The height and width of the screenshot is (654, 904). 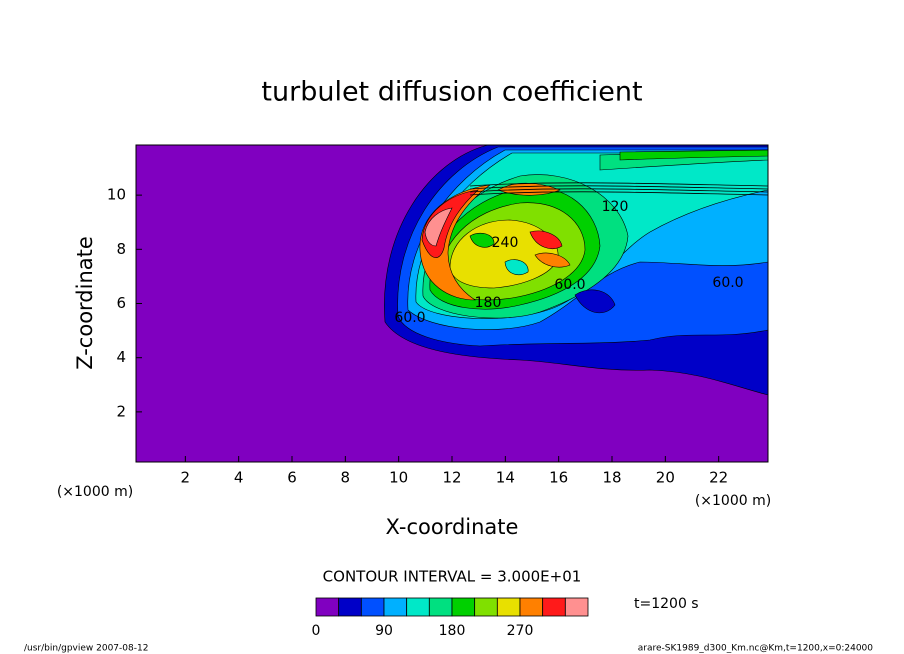 What do you see at coordinates (86, 649) in the screenshot?
I see `footer-left: /usr/bin/gpview 2007-08-12` at bounding box center [86, 649].